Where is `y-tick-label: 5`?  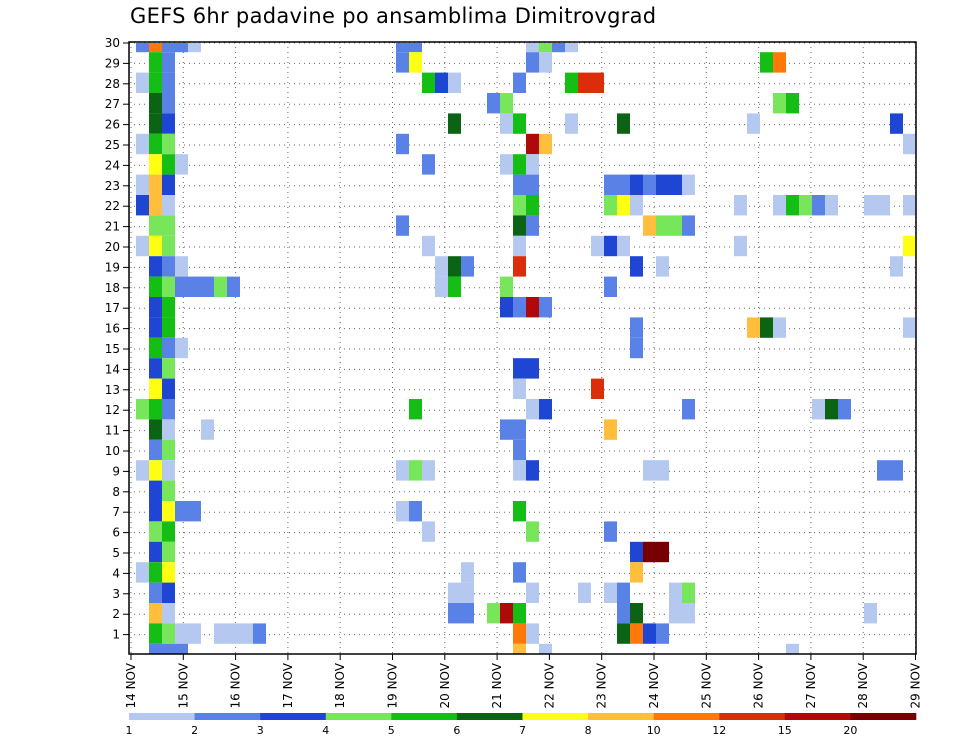
y-tick-label: 5 is located at coordinates (116, 553).